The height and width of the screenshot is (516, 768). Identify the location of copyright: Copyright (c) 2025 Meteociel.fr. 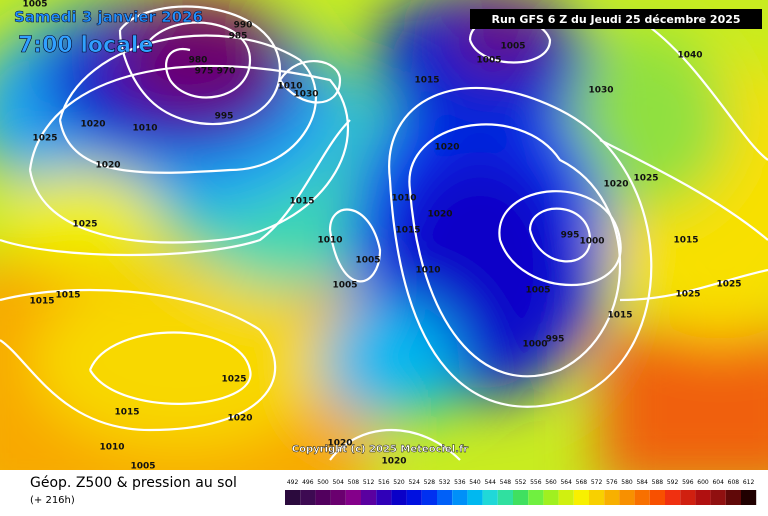
(380, 449).